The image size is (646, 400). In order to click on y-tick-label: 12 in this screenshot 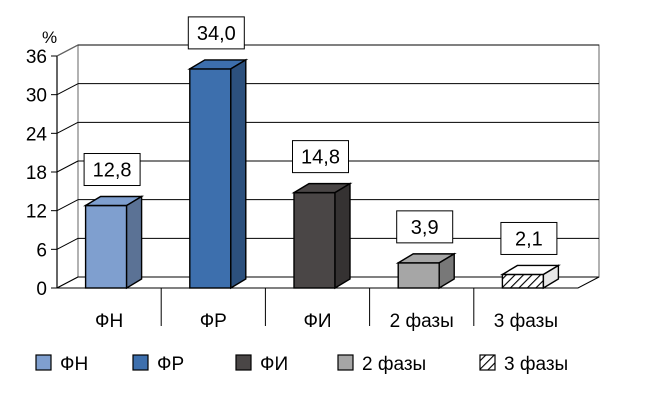, I will do `click(36, 212)`.